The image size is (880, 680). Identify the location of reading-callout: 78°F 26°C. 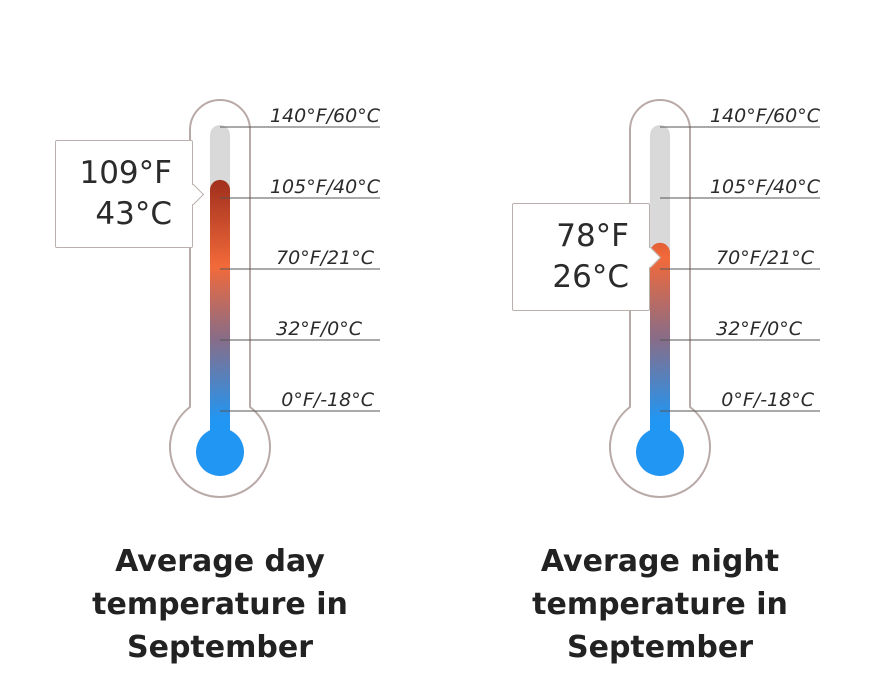
(581, 257).